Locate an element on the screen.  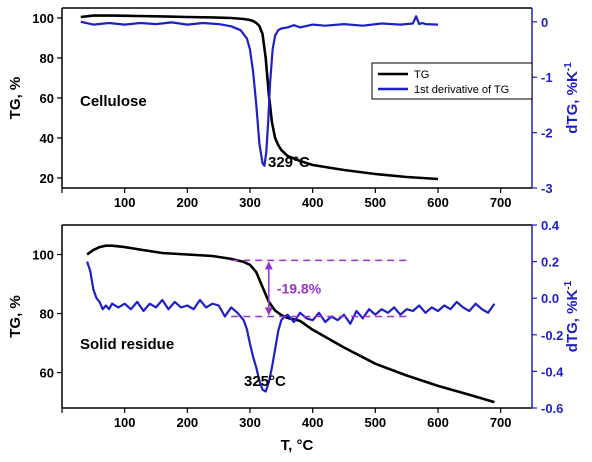
y-right-tick-label: -0.2 is located at coordinates (552, 335).